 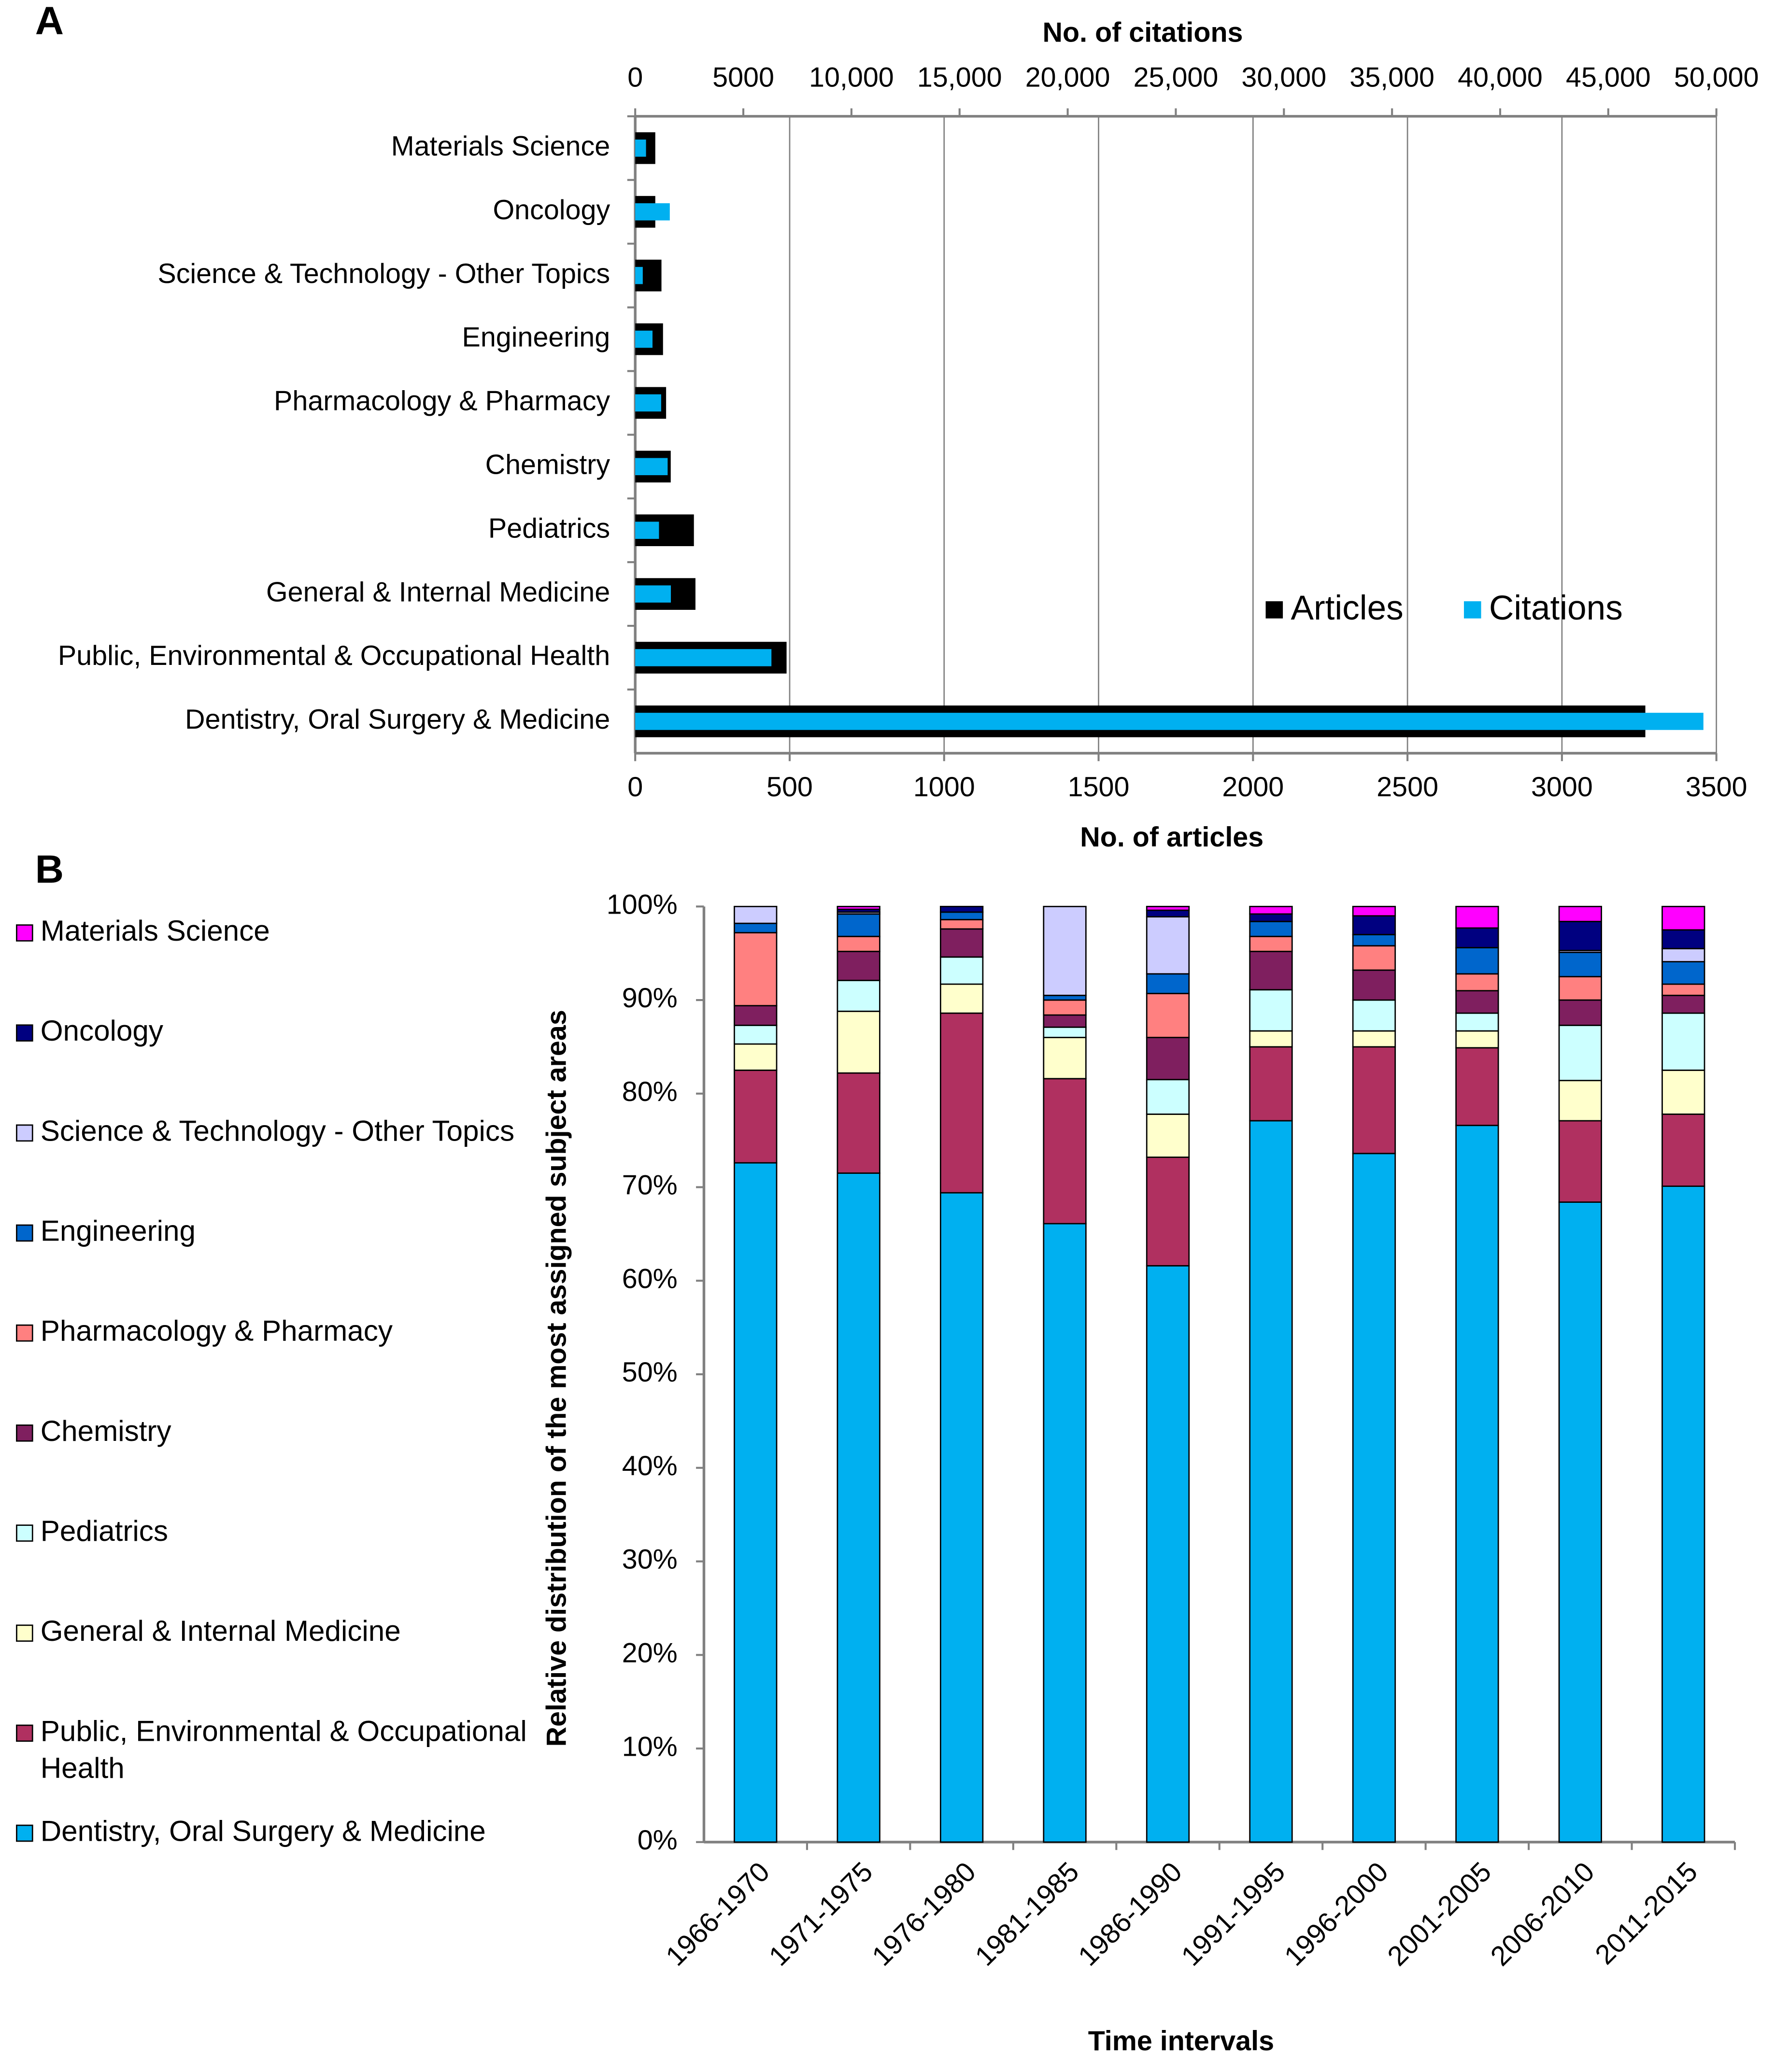 What do you see at coordinates (650, 1746) in the screenshot?
I see `y-tick-label: 10%` at bounding box center [650, 1746].